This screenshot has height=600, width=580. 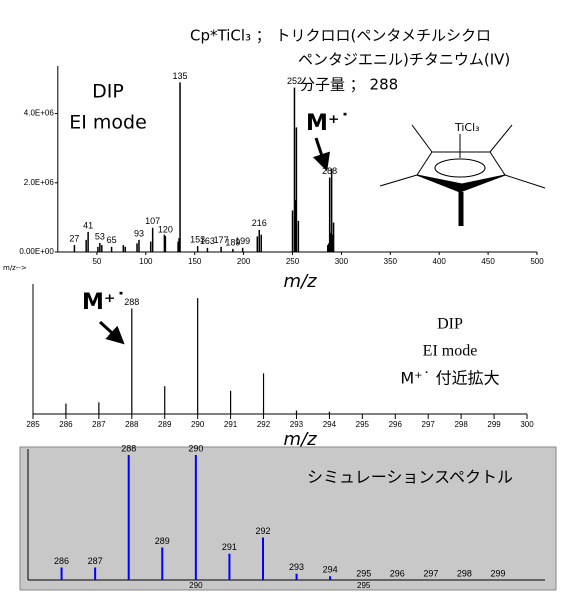 What do you see at coordinates (259, 223) in the screenshot?
I see `peak-label: 216` at bounding box center [259, 223].